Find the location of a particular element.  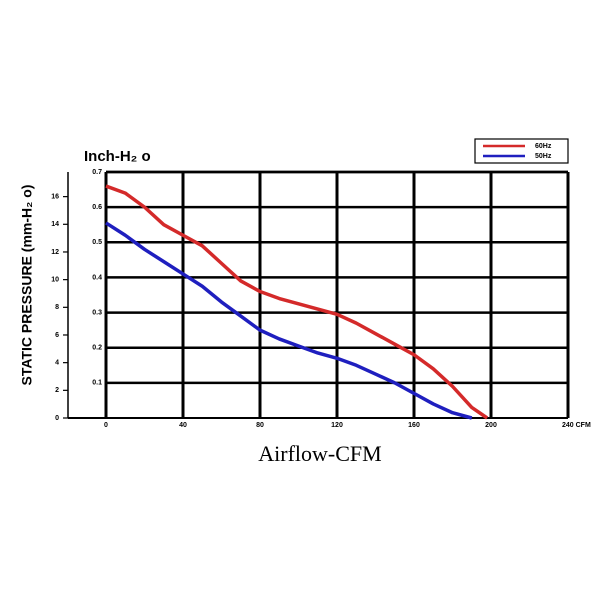

y2-tick-label: 0 is located at coordinates (57, 418).